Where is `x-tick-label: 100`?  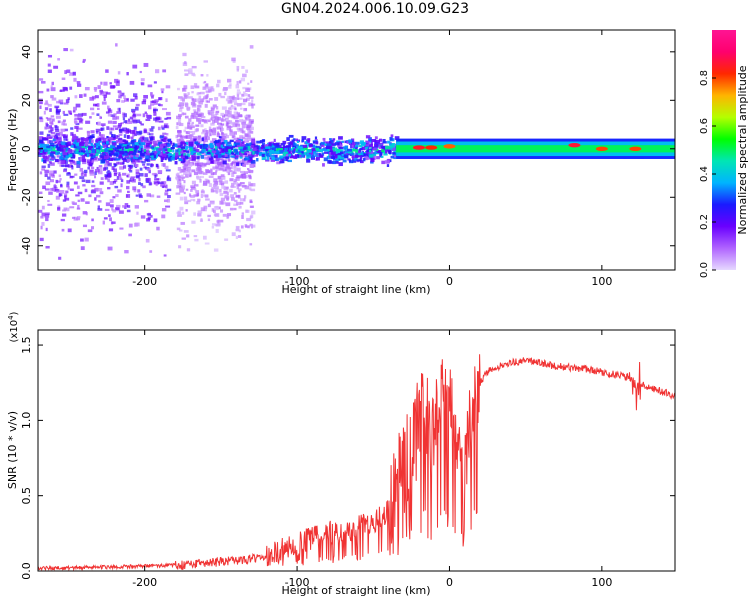 x-tick-label: 100 is located at coordinates (601, 281).